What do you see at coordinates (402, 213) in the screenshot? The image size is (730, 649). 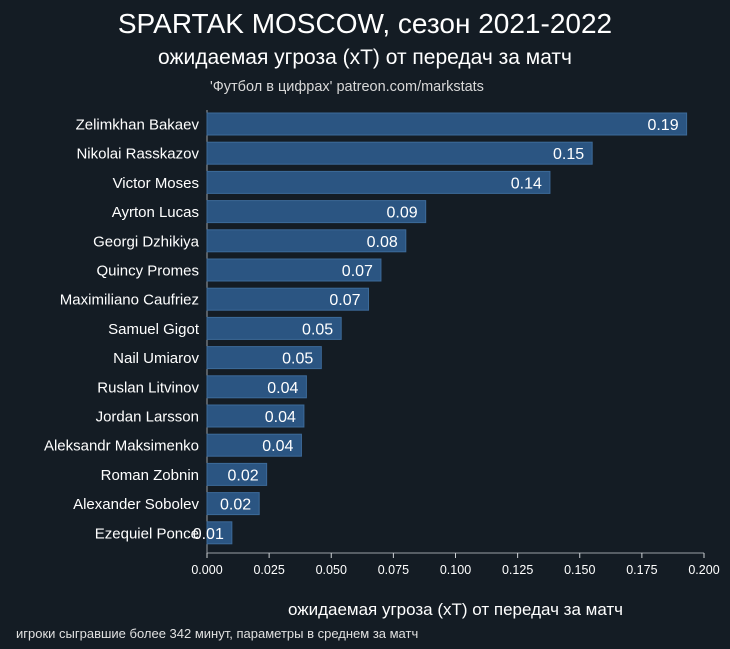 I see `data-label: 0.09` at bounding box center [402, 213].